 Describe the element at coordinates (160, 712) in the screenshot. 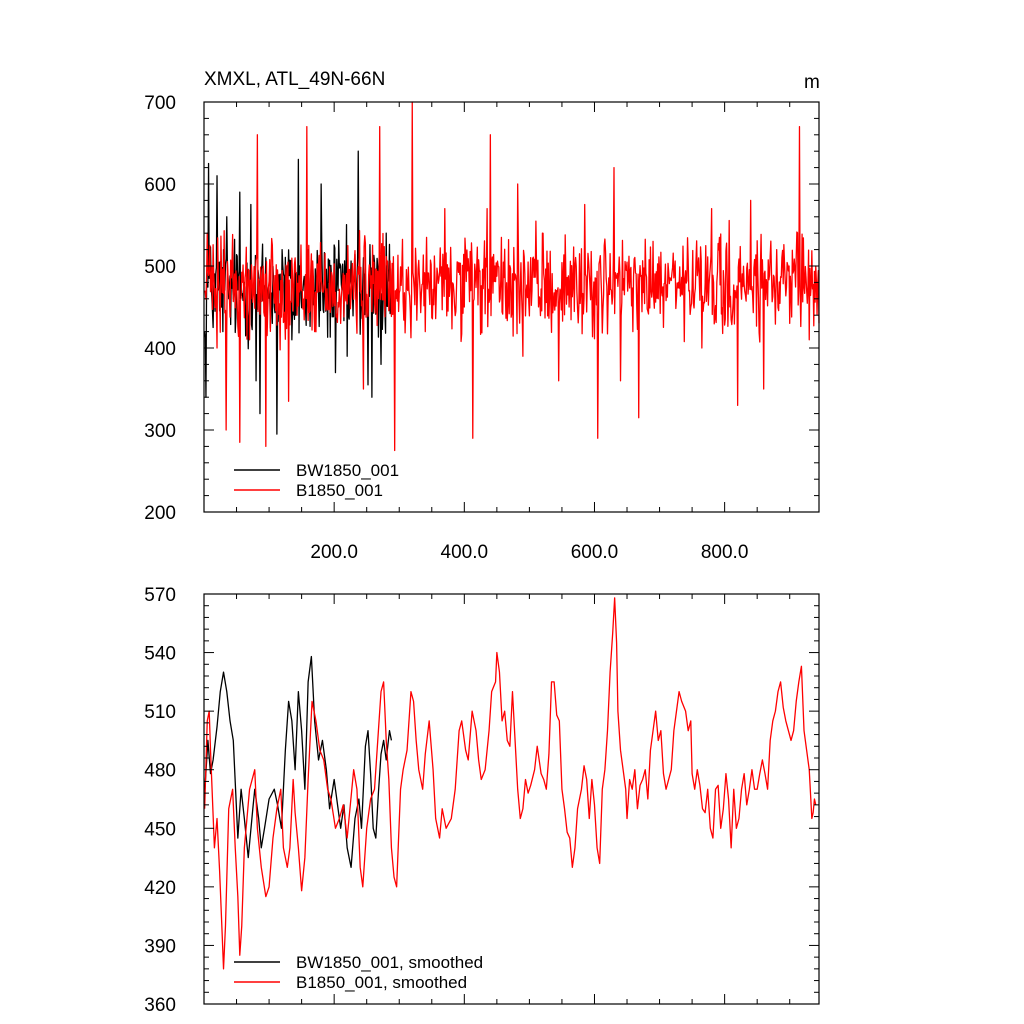

I see `bottom-y-tick-label: 510` at that location.